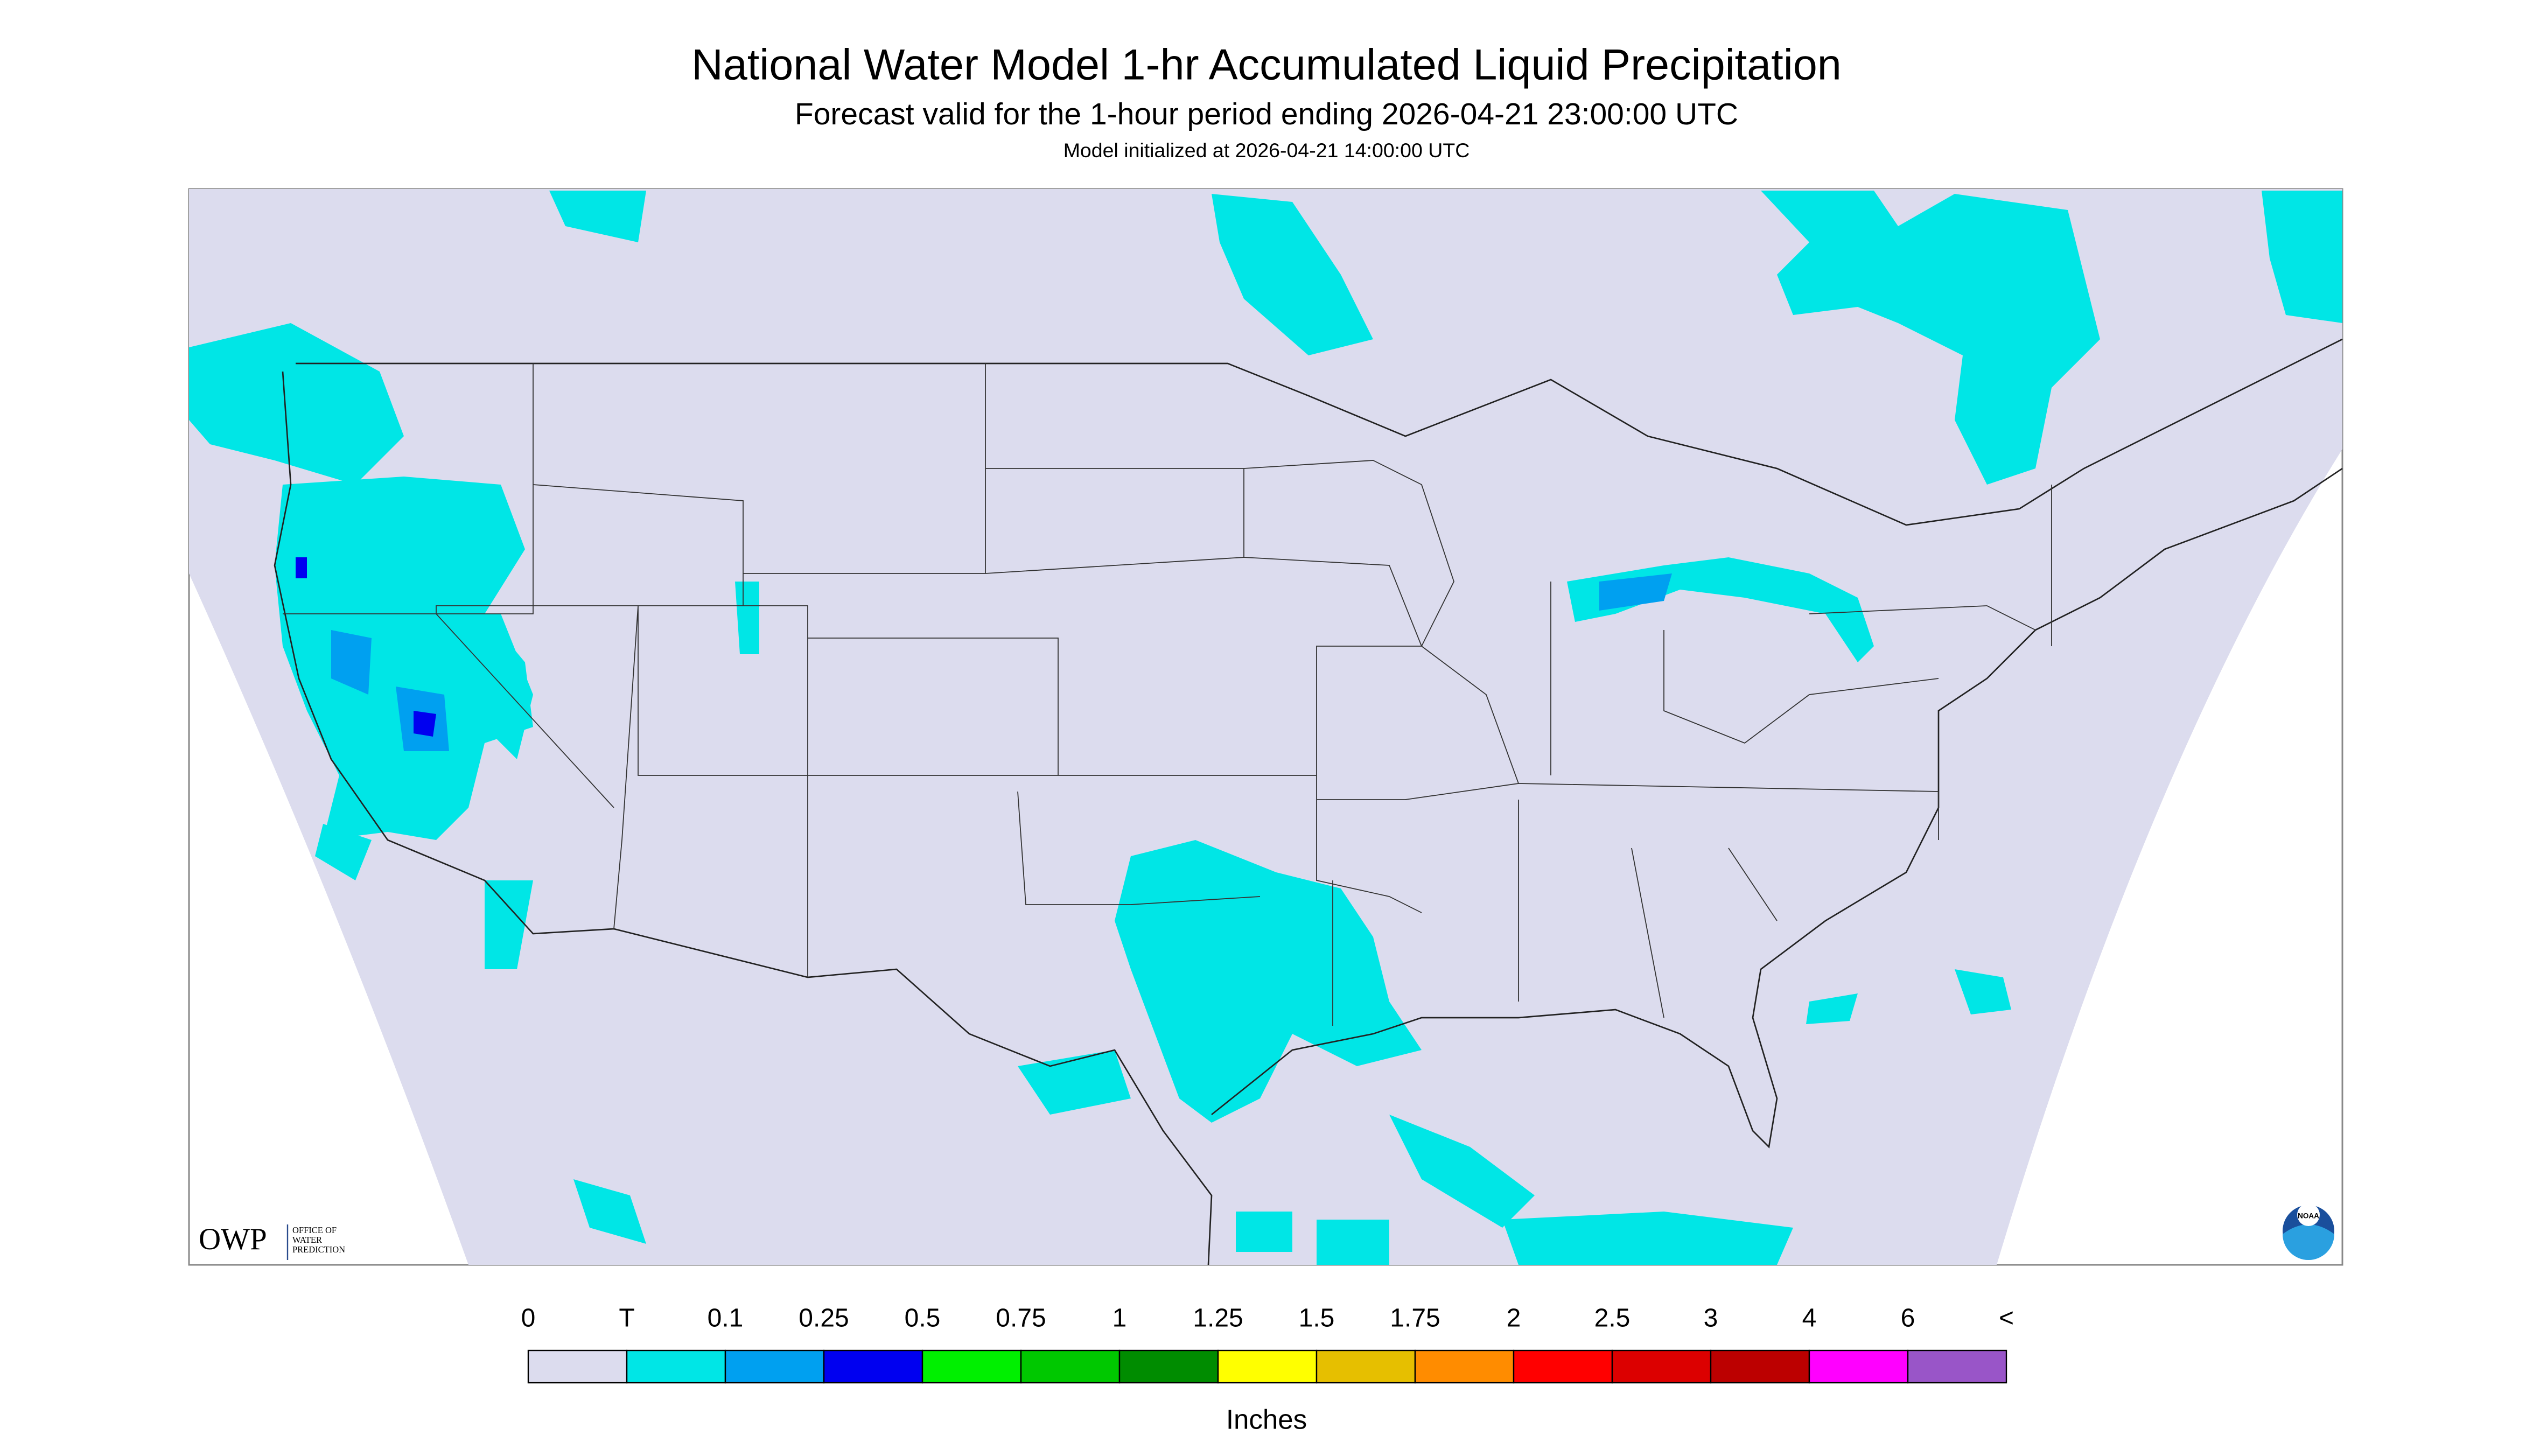 The width and height of the screenshot is (2533, 1456). What do you see at coordinates (1266, 1419) in the screenshot?
I see `legend-unit: Inches` at bounding box center [1266, 1419].